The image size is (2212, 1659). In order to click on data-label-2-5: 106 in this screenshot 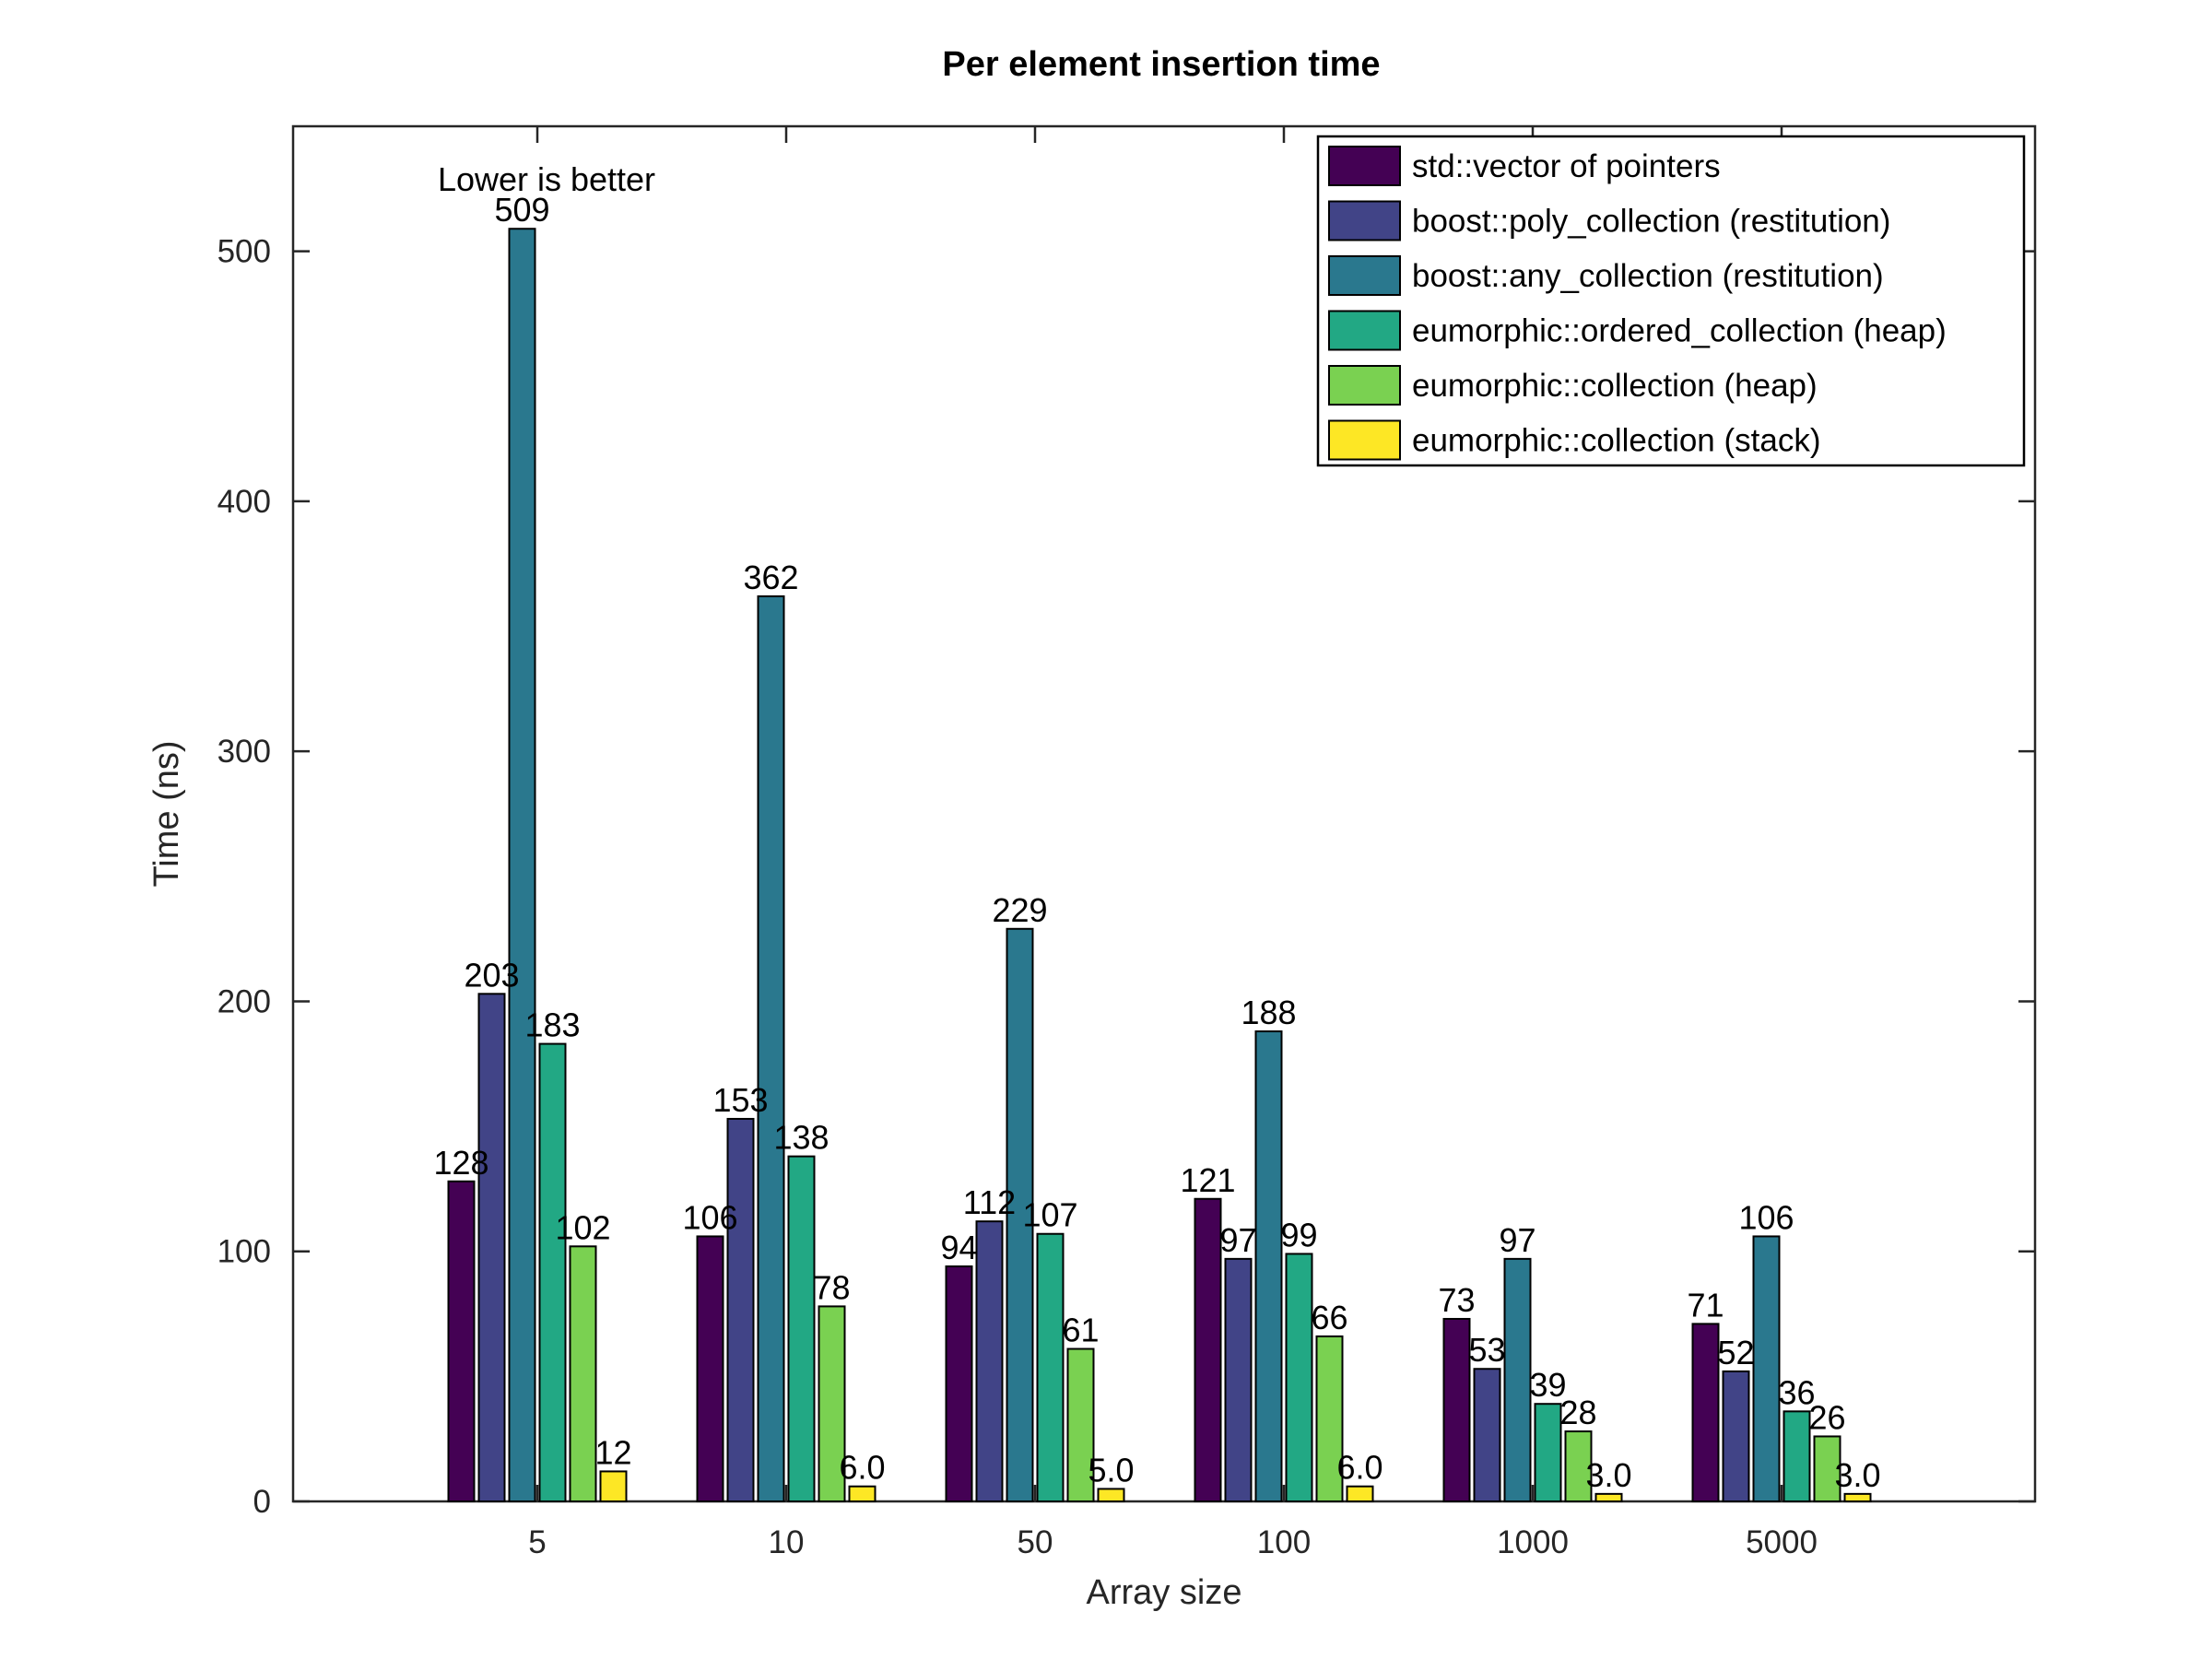, I will do `click(1766, 1217)`.